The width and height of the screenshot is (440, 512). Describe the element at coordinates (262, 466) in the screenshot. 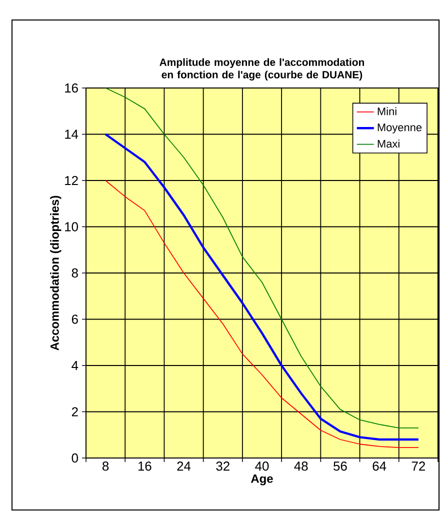

I see `x-tick-label: 40` at that location.